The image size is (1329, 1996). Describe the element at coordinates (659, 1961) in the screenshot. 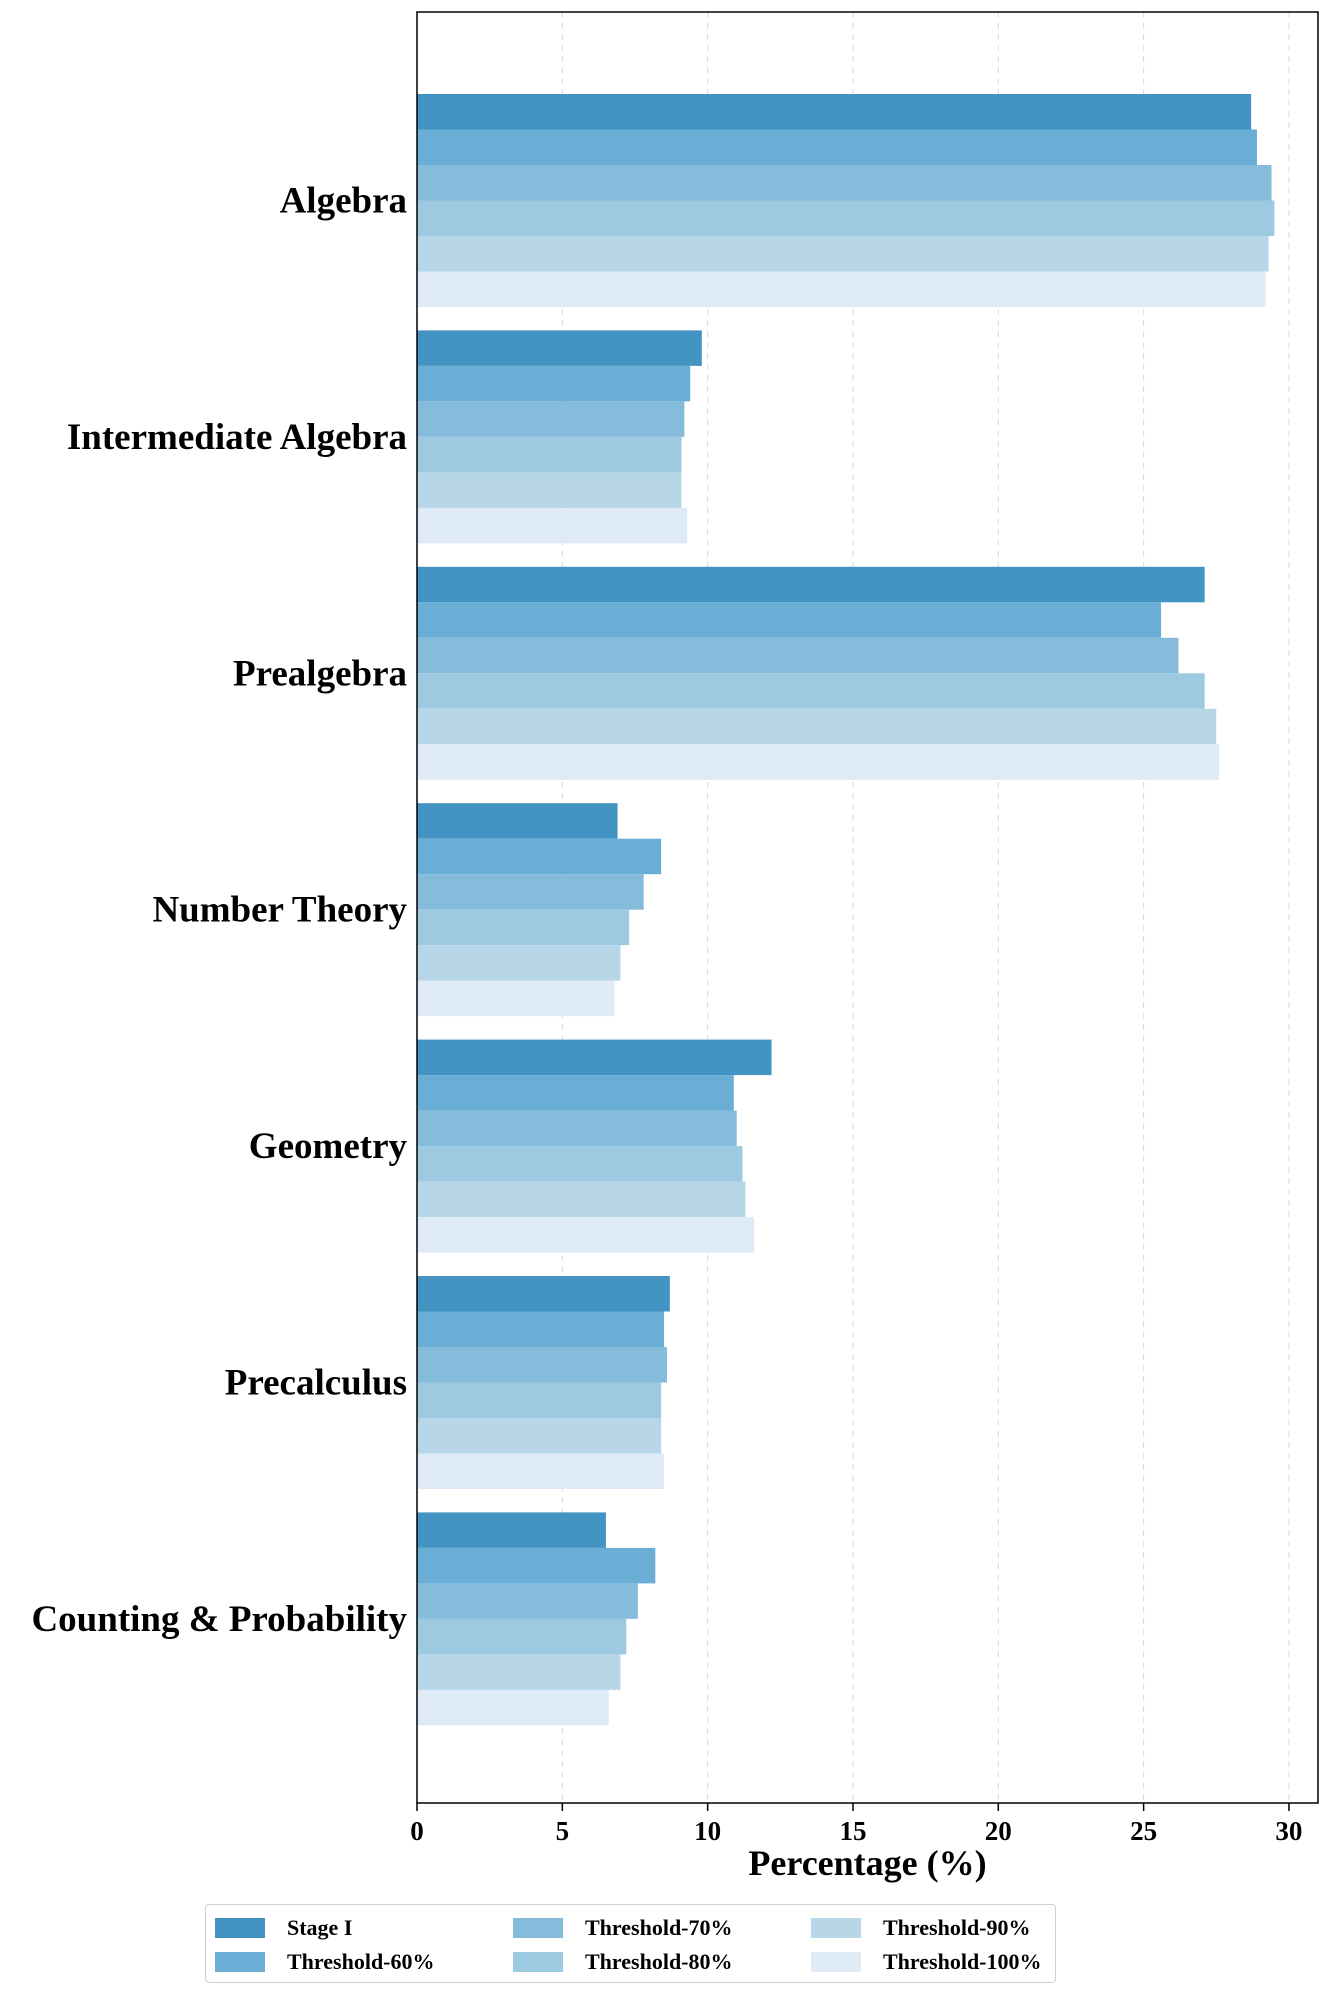

I see `legend-label: Threshold-80%` at that location.